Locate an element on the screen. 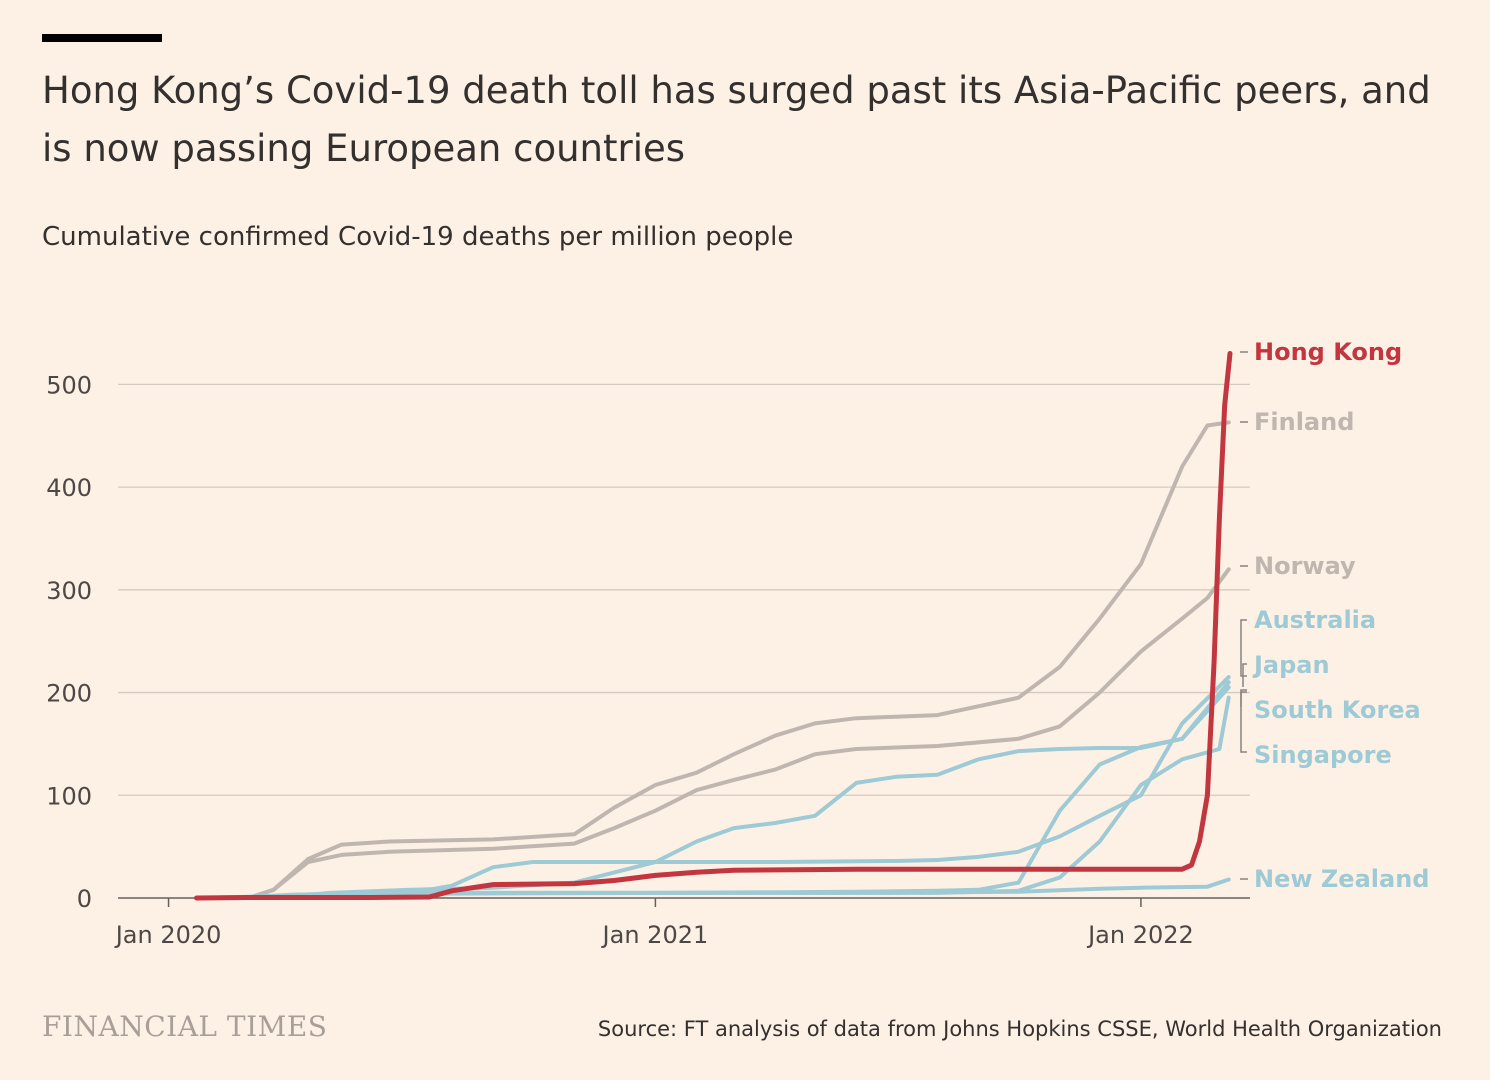 The width and height of the screenshot is (1490, 1080). bracket-australia is located at coordinates (1243, 648).